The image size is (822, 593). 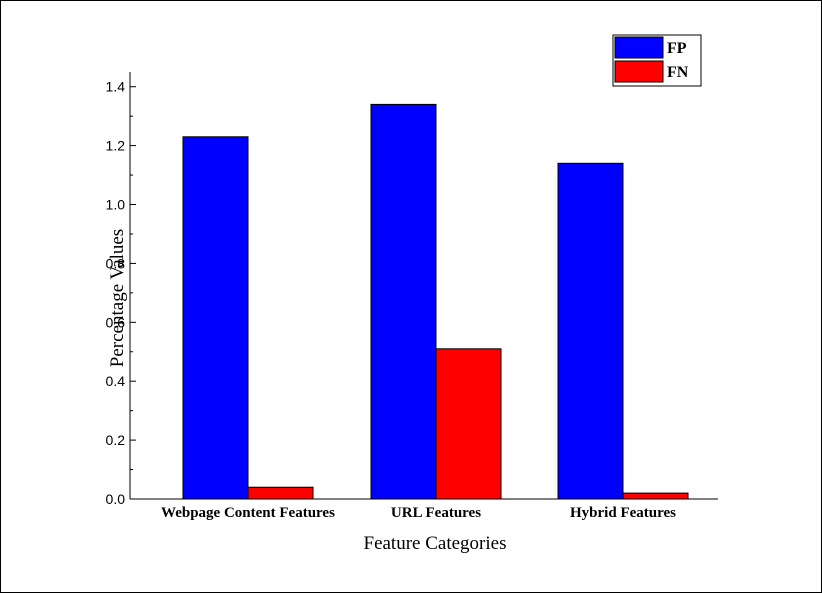 I want to click on y-tick-label: 1.4, so click(x=116, y=87).